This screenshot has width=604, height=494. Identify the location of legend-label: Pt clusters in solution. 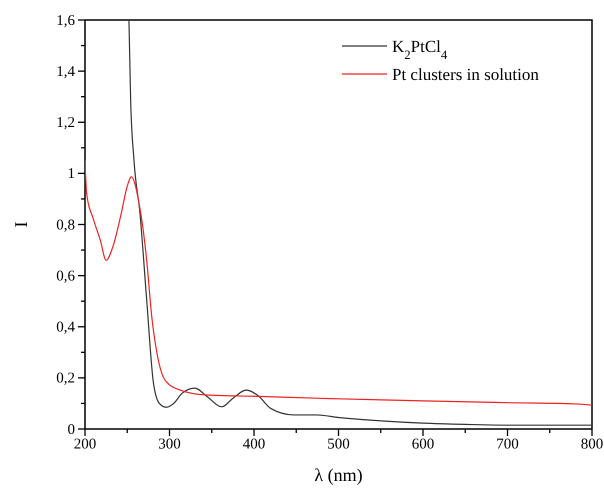
(466, 74).